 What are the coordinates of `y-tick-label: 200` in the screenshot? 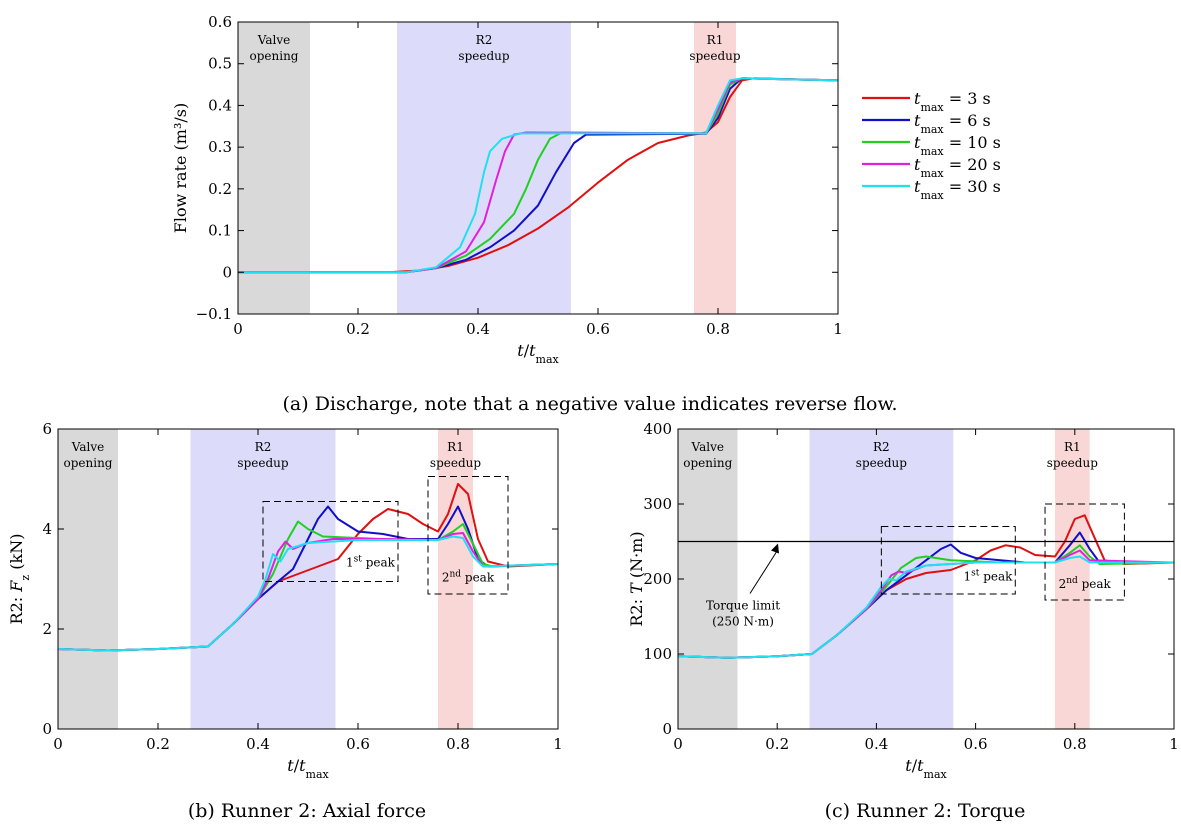 It's located at (657, 579).